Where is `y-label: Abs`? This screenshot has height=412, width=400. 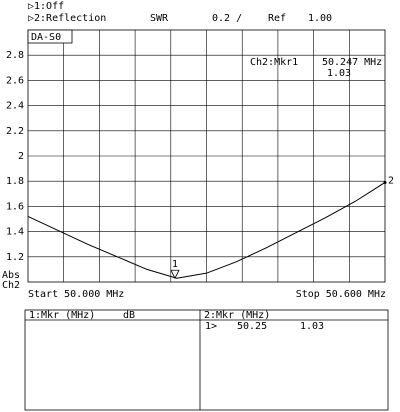 y-label: Abs is located at coordinates (11, 275).